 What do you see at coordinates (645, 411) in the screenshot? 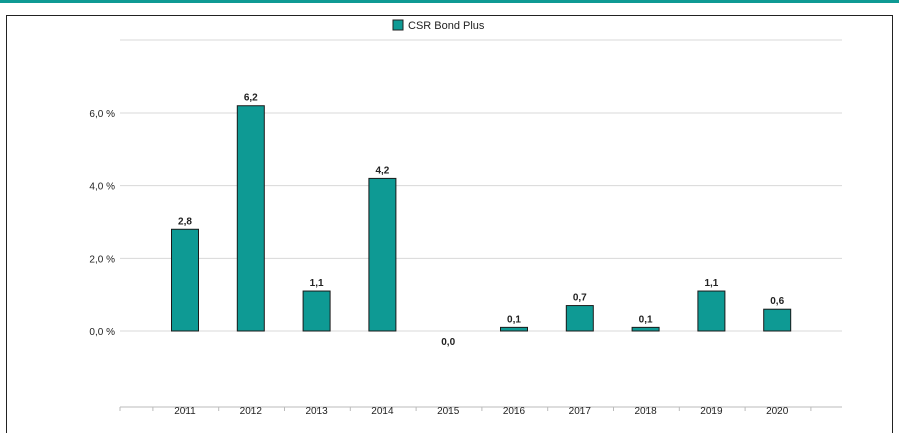
I see `x-tick-label: 2018` at bounding box center [645, 411].